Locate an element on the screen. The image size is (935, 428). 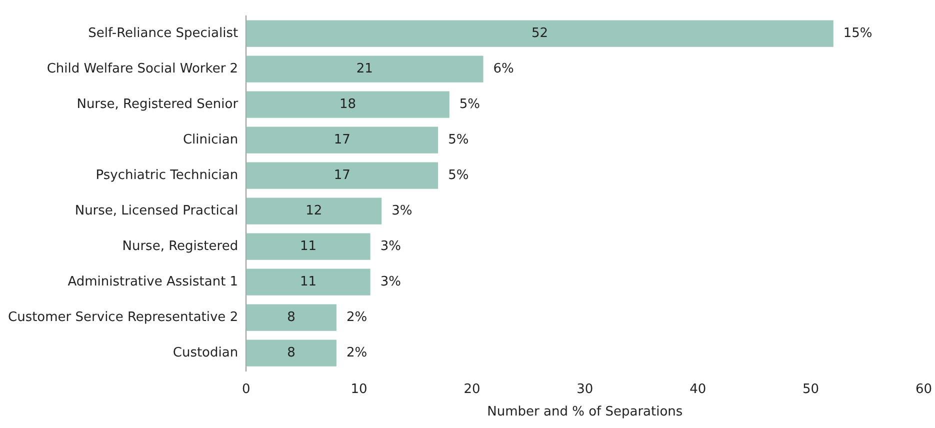
y-tick-label: Nurse, Licensed Practical is located at coordinates (156, 210).